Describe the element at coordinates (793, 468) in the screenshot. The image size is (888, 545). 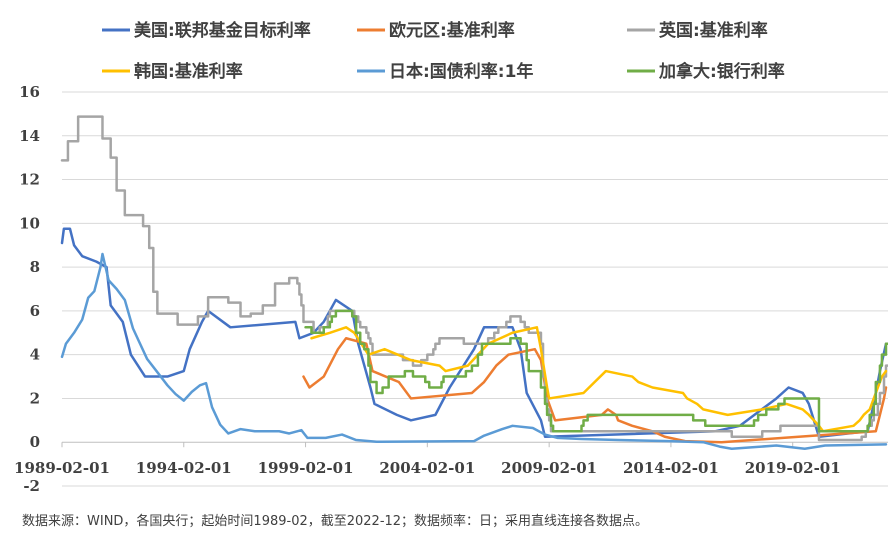
I see `x-tick-label: 2019-02-01` at that location.